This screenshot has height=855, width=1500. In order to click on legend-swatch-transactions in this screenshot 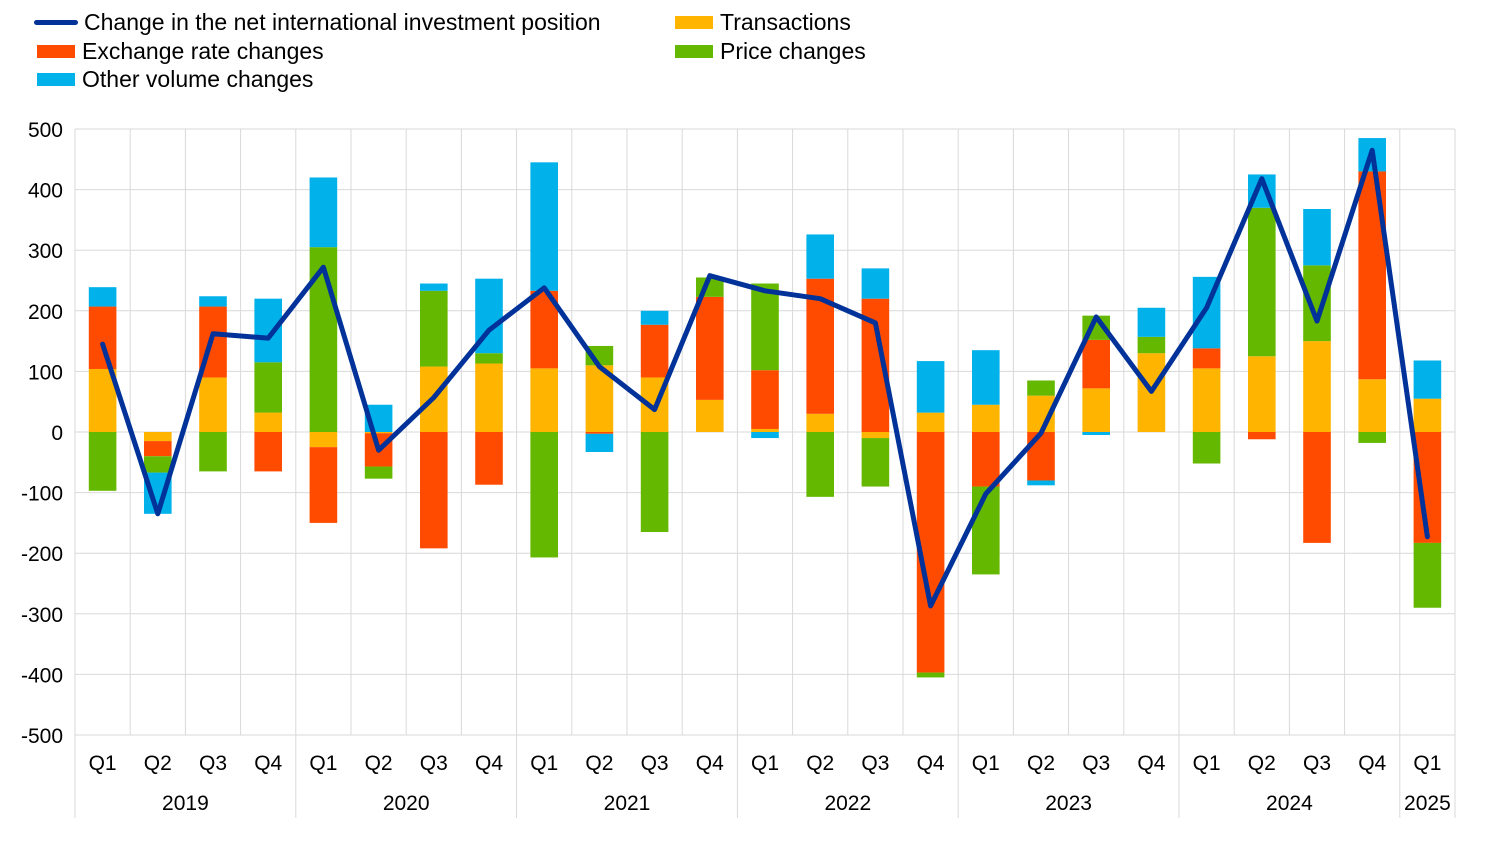, I will do `click(694, 22)`.